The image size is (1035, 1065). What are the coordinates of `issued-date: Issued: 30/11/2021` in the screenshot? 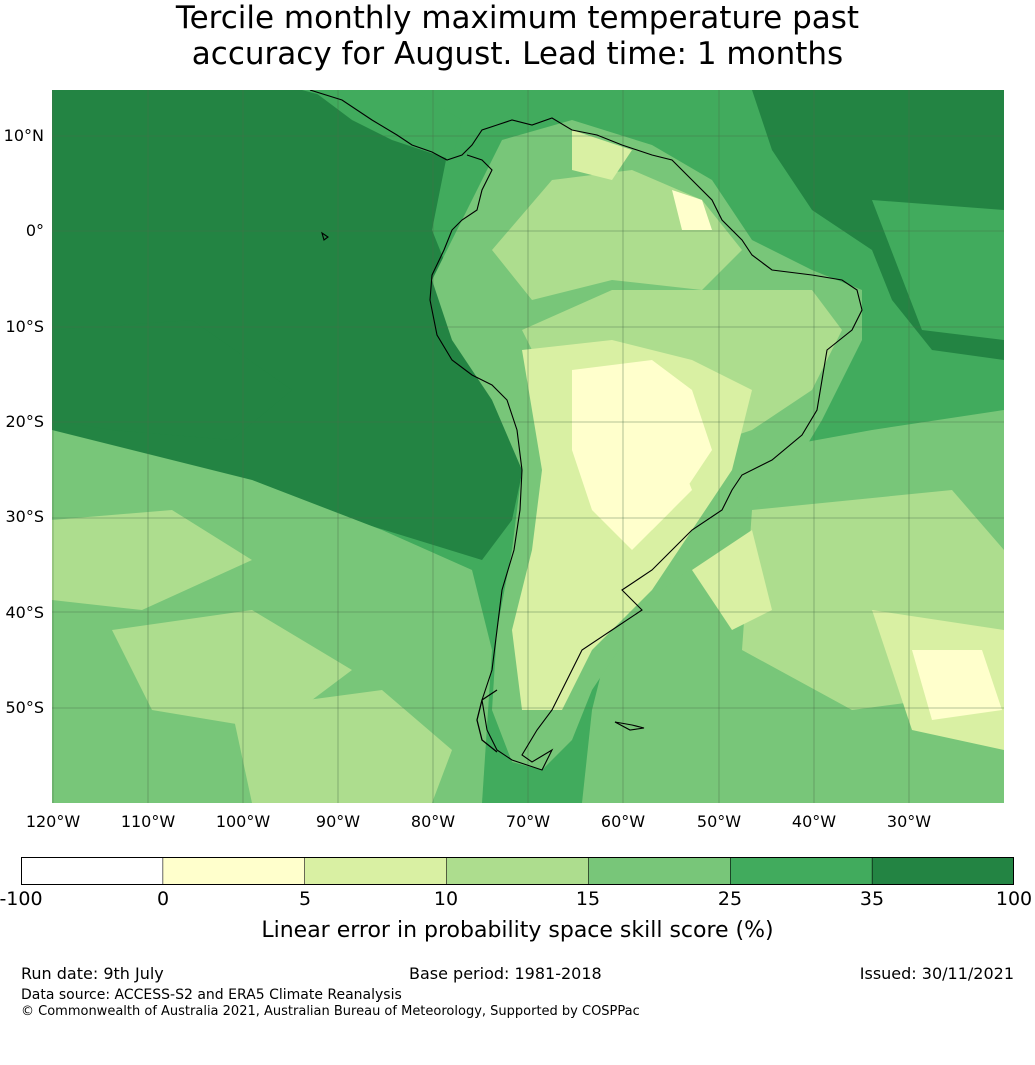 It's located at (936, 973).